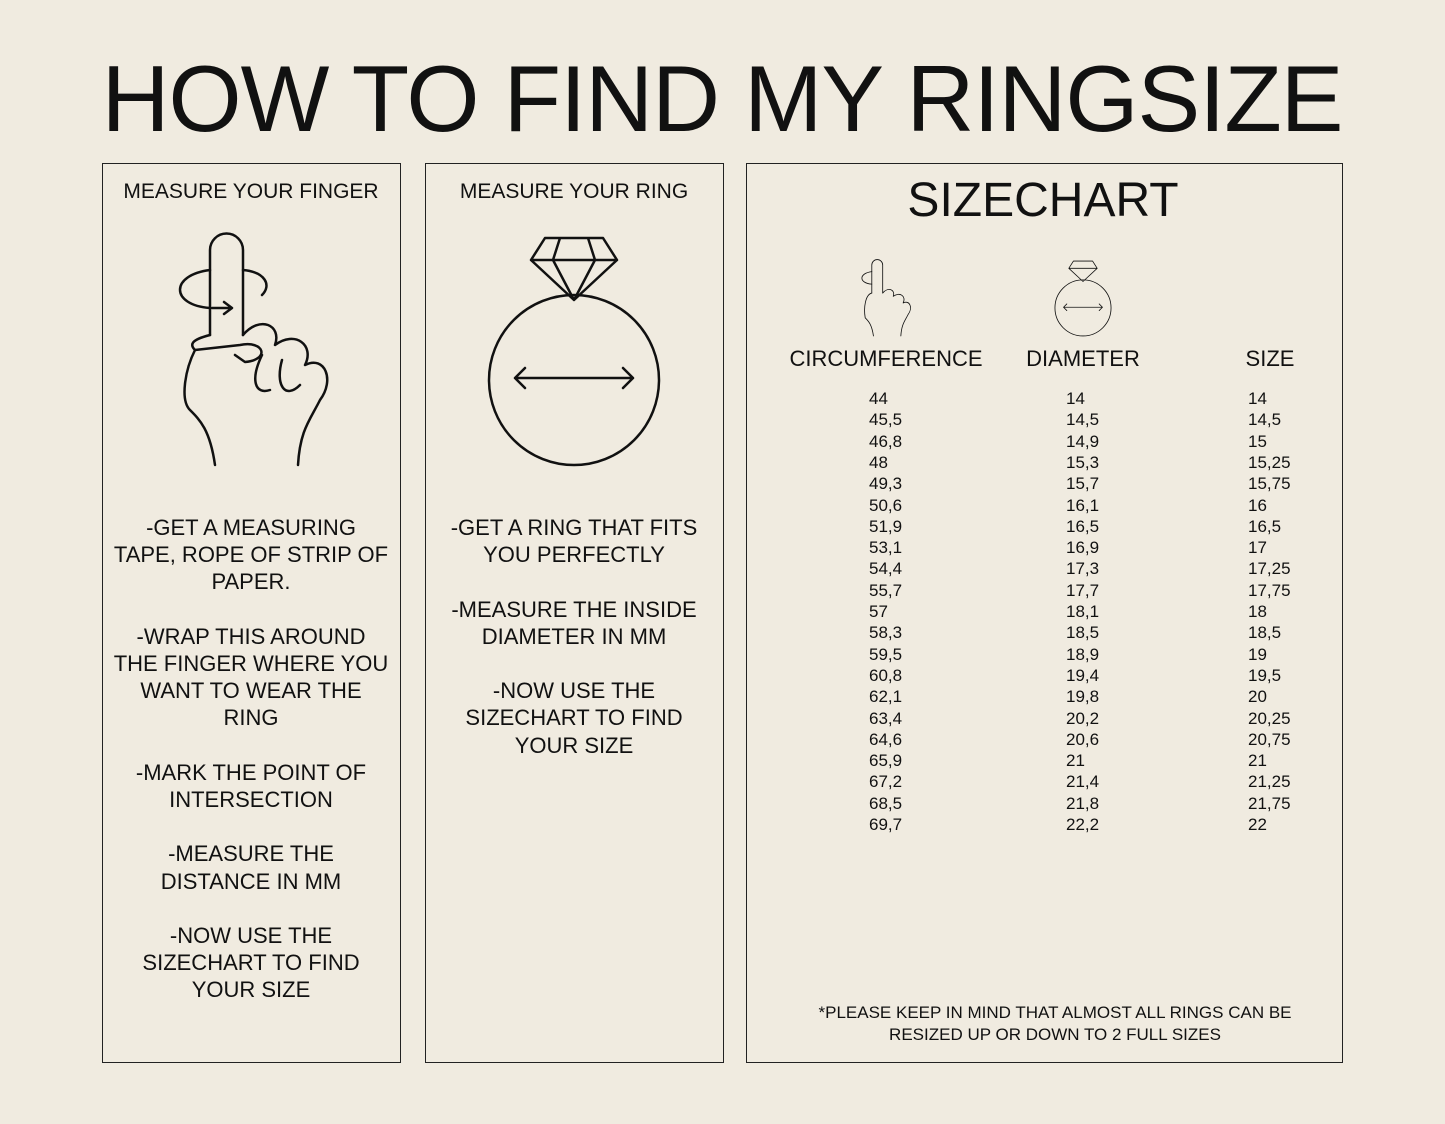 The height and width of the screenshot is (1124, 1445). Describe the element at coordinates (574, 191) in the screenshot. I see `panel-heading: MEASURE YOUR RING` at that location.